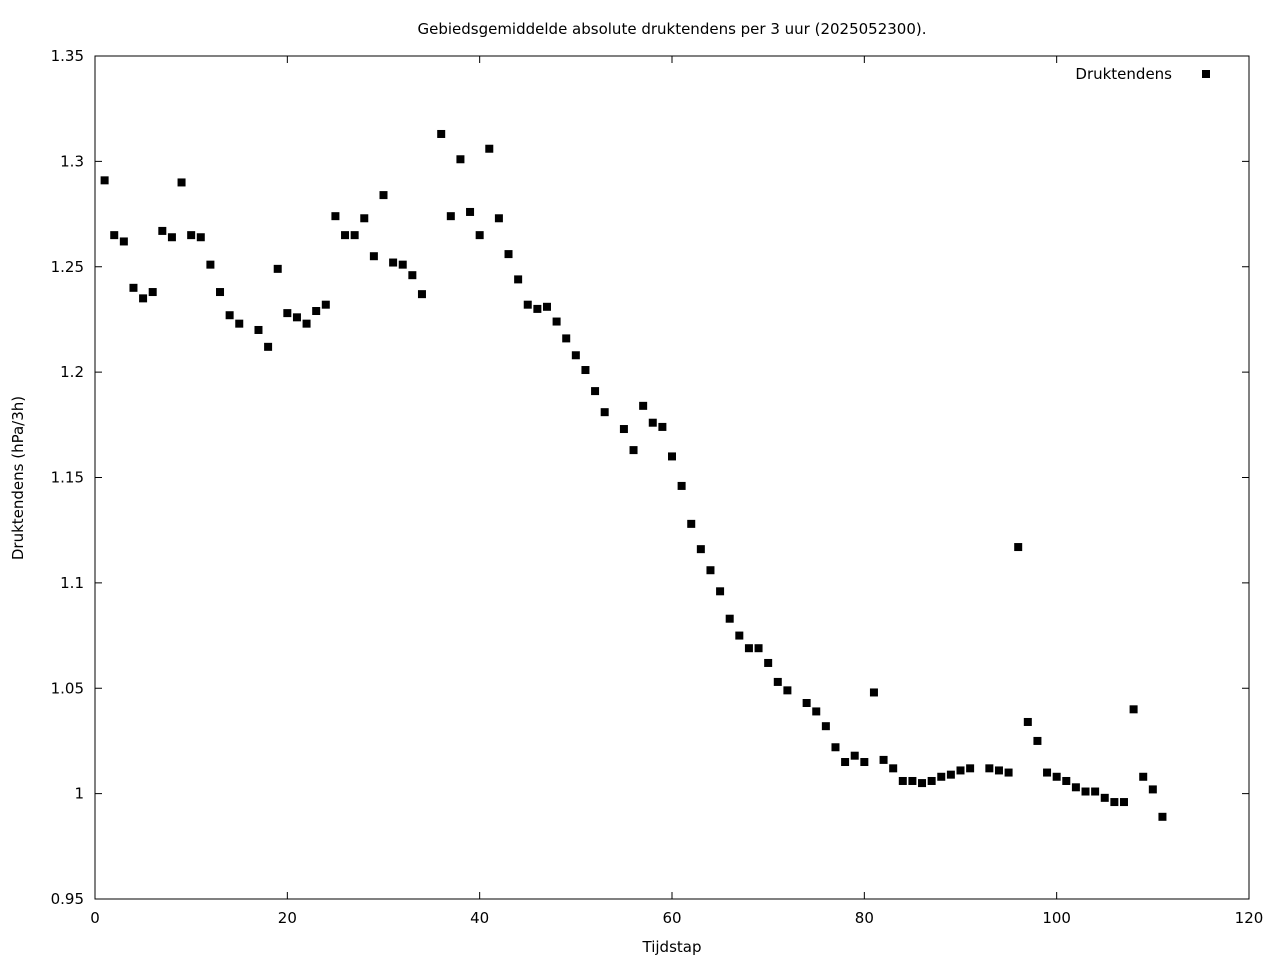 Image resolution: width=1280 pixels, height=960 pixels. I want to click on y-tick-label: 0.95, so click(67, 899).